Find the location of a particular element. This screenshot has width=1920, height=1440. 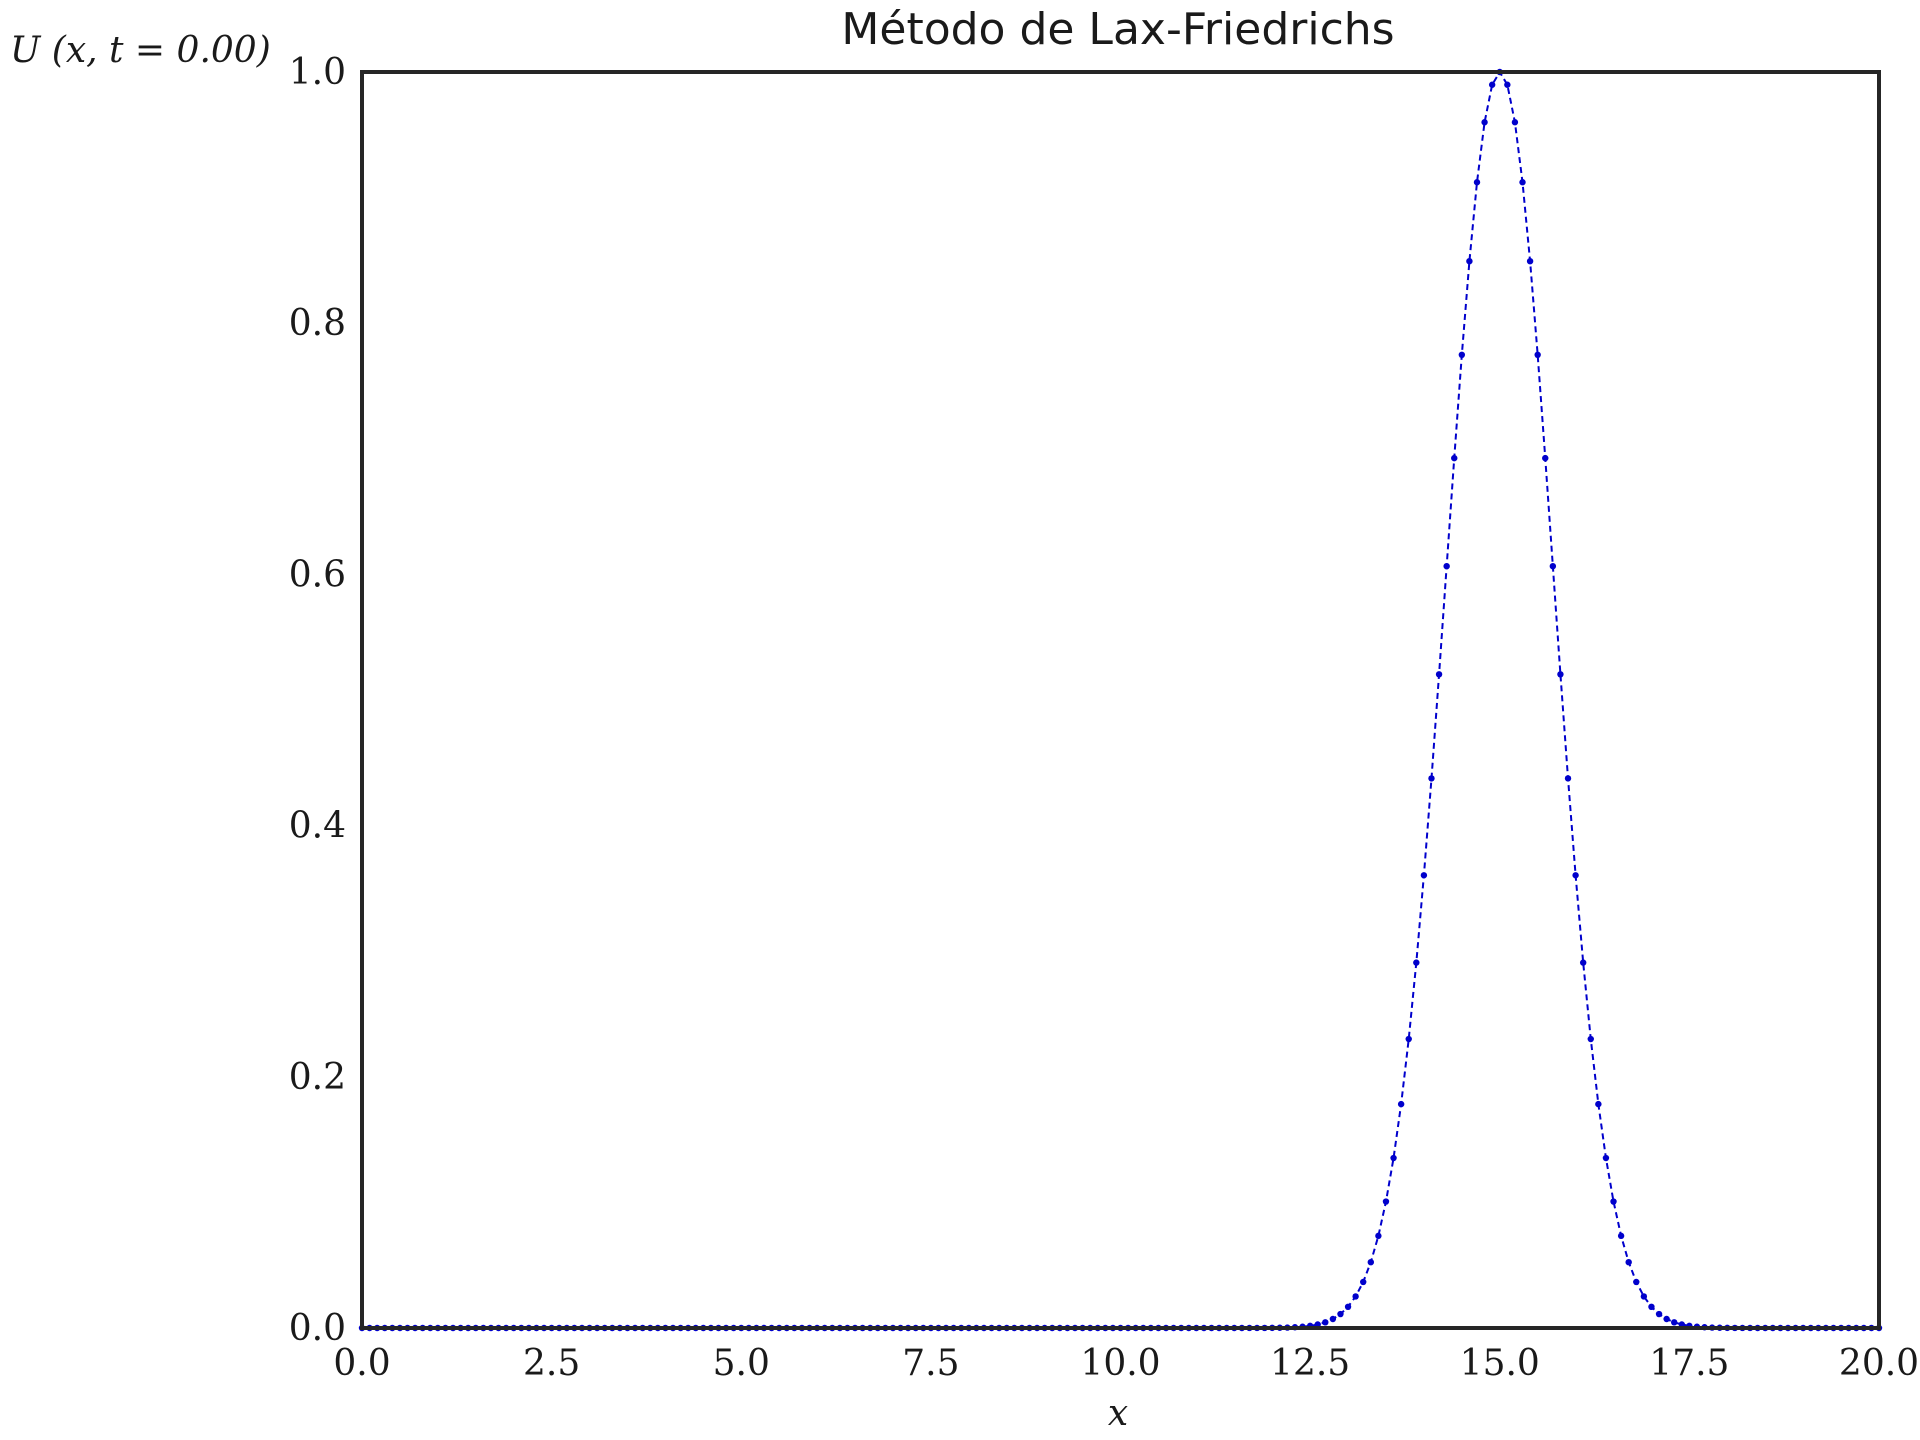

x-tick-label: 12.5 is located at coordinates (1310, 1363).